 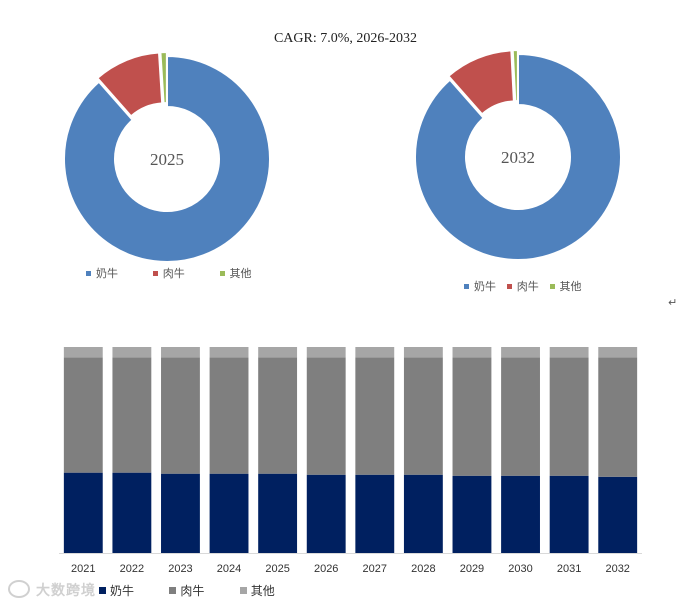 What do you see at coordinates (345, 38) in the screenshot?
I see `chart-title: CAGR: 7.0%, 2026-2032` at bounding box center [345, 38].